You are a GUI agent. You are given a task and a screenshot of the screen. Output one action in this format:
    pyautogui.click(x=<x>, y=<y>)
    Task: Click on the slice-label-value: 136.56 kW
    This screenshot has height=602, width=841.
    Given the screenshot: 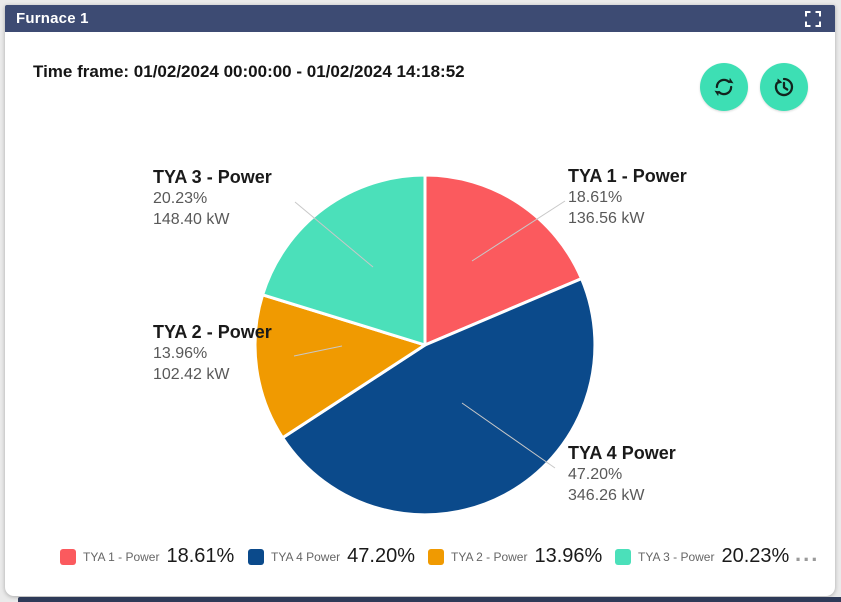 What is the action you would take?
    pyautogui.click(x=606, y=218)
    